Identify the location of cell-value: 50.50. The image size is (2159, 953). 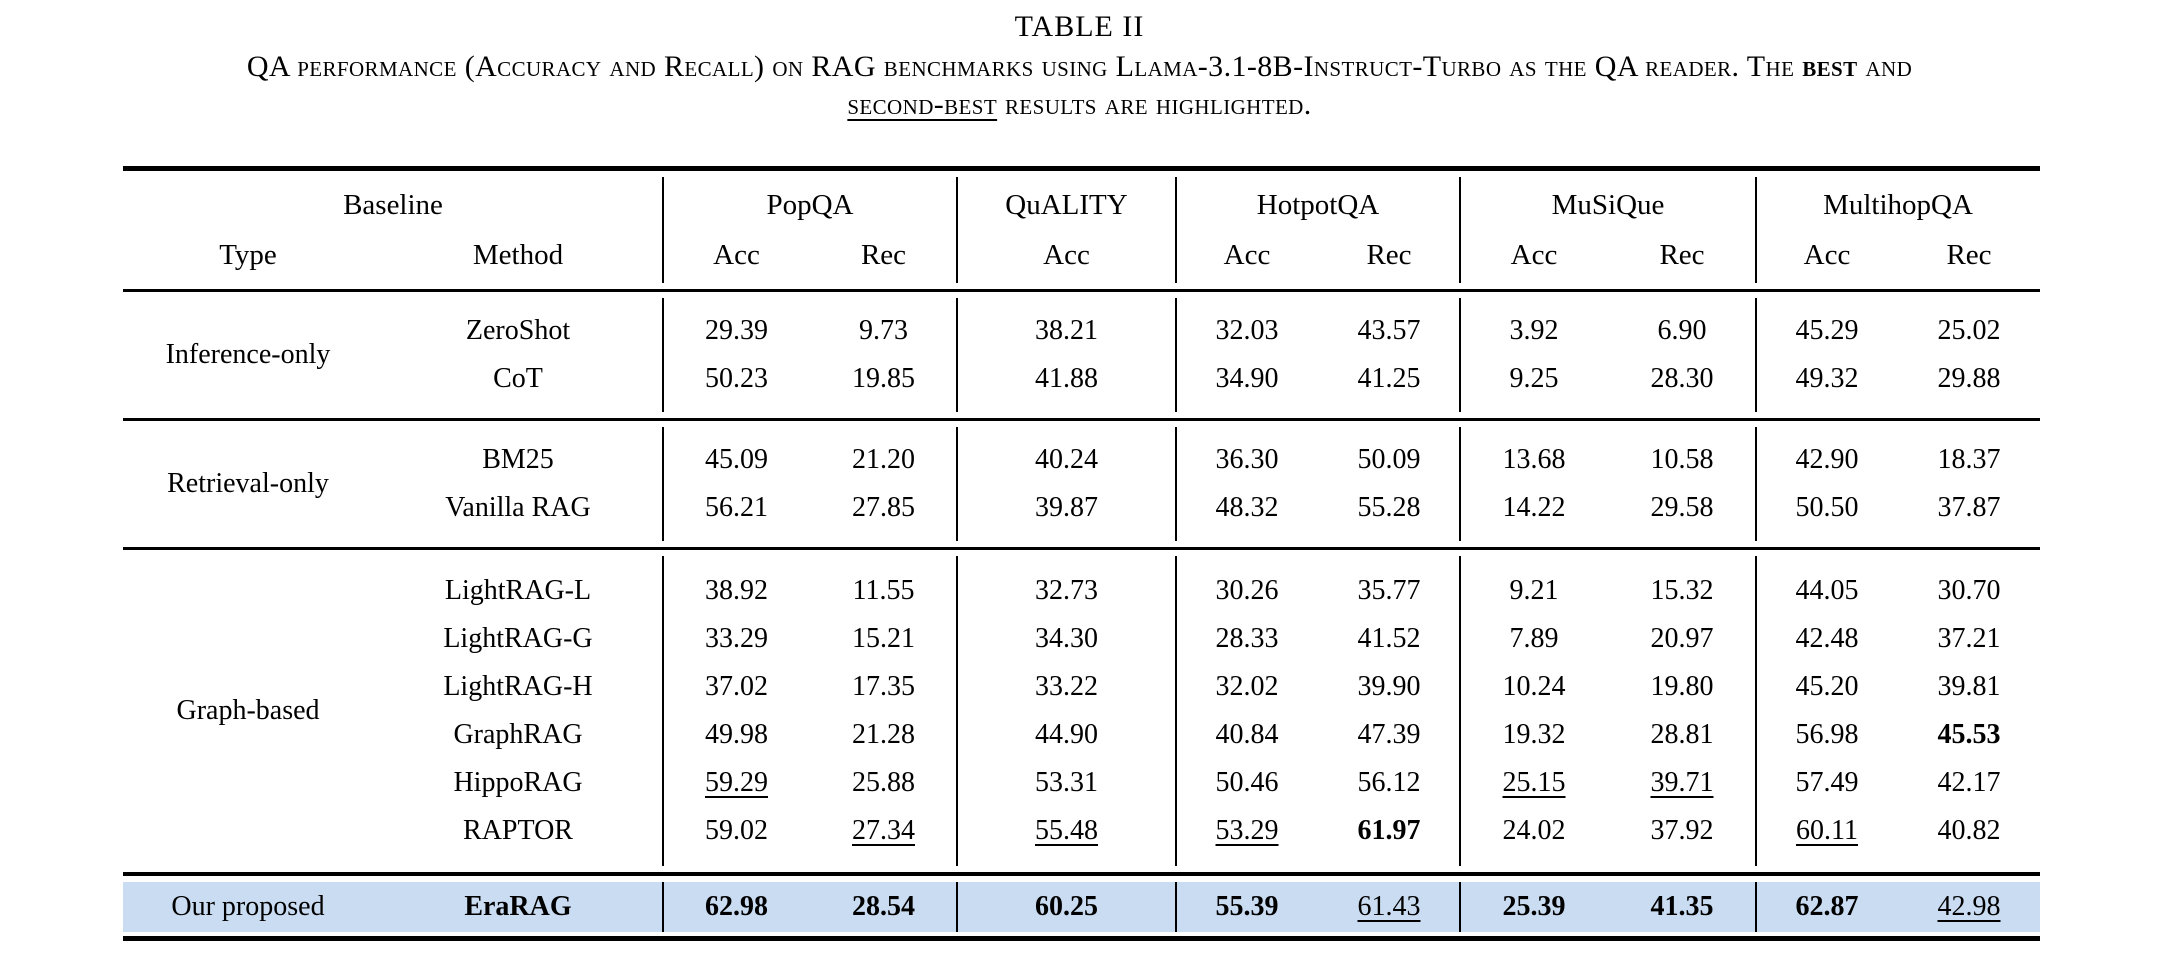
(1827, 507).